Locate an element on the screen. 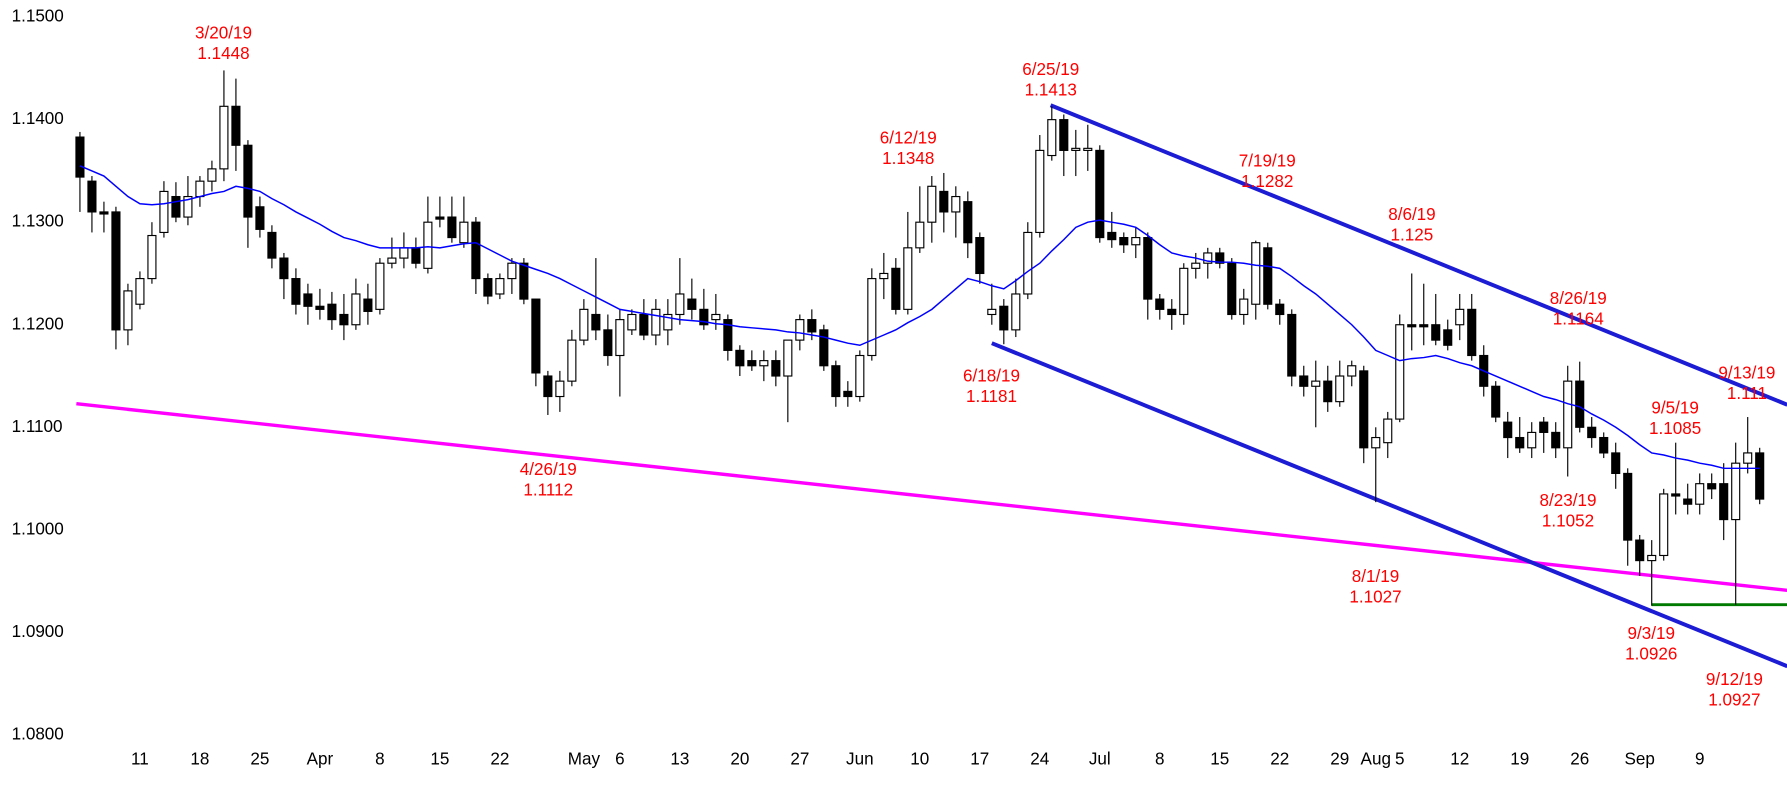 This screenshot has width=1787, height=809. annotation-value: 1.1282 is located at coordinates (1267, 181).